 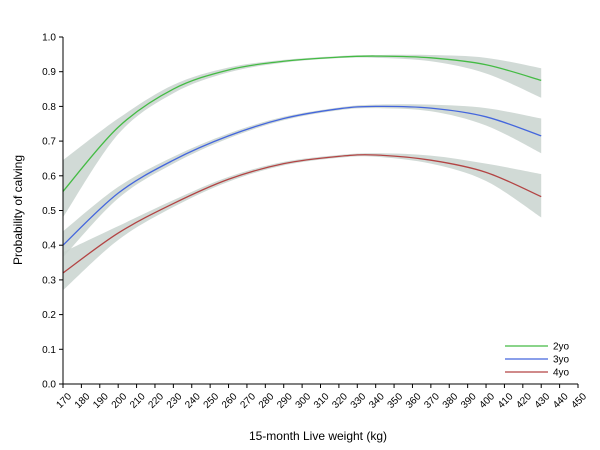 I want to click on x-tick-label: 340, so click(x=377, y=401).